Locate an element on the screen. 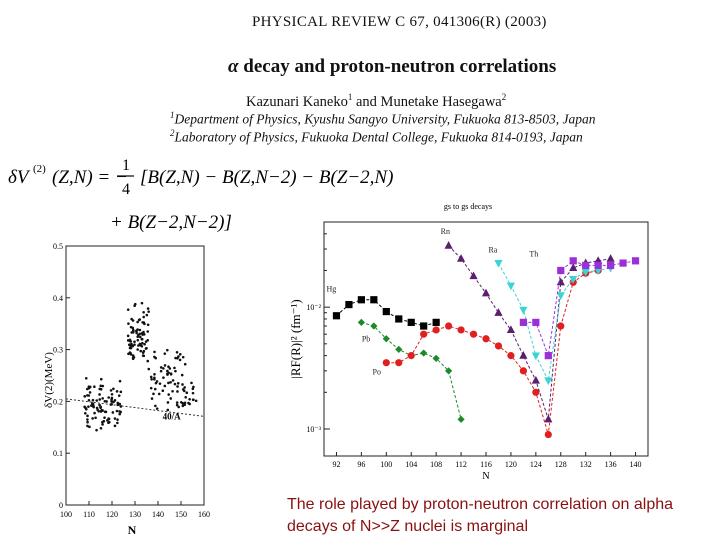 Image resolution: width=720 pixels, height=540 pixels. right-y-tick-label: 10⁻³ is located at coordinates (313, 429).